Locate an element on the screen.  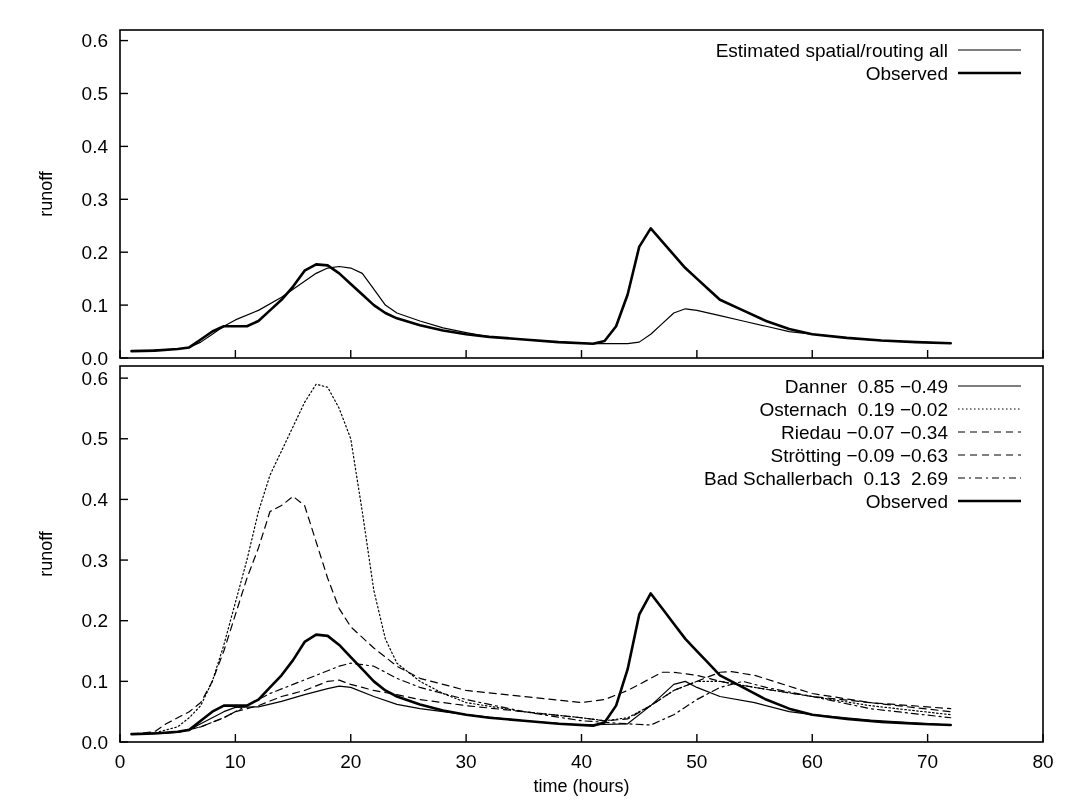
legend-label: Danner 0.85 −0.49 is located at coordinates (866, 386).